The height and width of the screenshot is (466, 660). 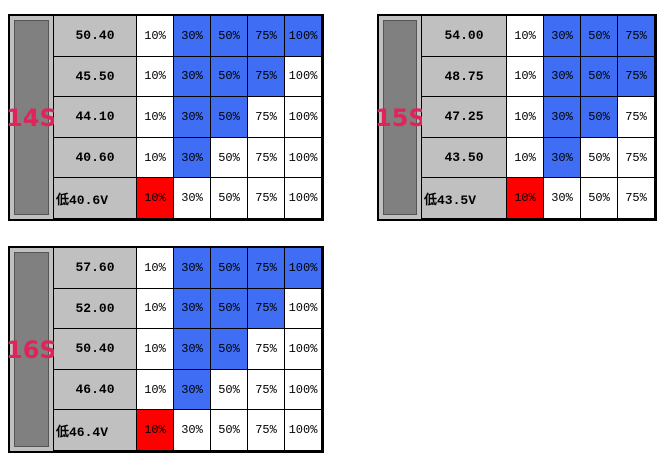 What do you see at coordinates (95, 268) in the screenshot?
I see `voltage: 57.60` at bounding box center [95, 268].